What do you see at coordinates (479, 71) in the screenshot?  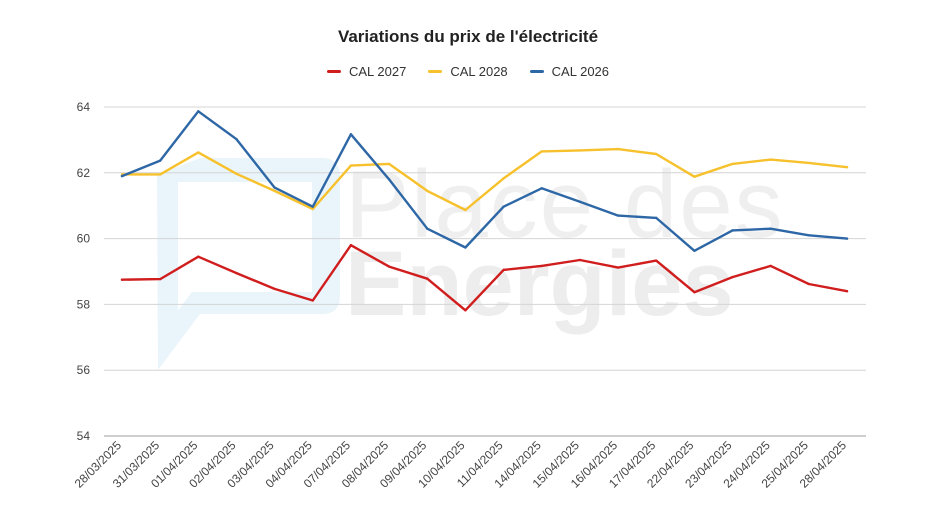 I see `legend-label-cal-2028: CAL 2028` at bounding box center [479, 71].